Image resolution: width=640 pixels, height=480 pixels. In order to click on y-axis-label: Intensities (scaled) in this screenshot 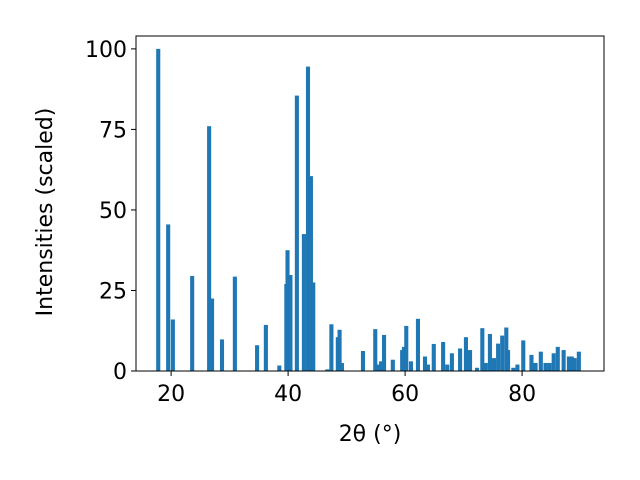, I will do `click(45, 212)`.